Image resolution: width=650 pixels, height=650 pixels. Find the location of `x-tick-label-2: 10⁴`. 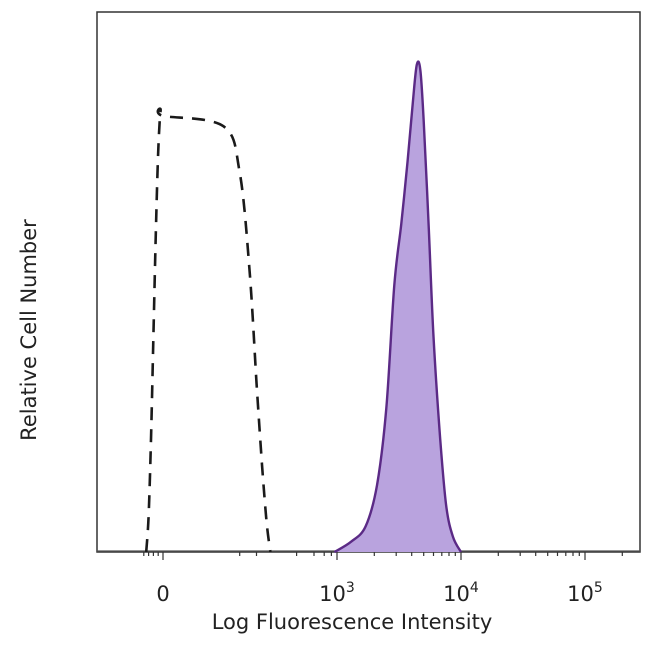

x-tick-label-2: 10⁴ is located at coordinates (461, 593).